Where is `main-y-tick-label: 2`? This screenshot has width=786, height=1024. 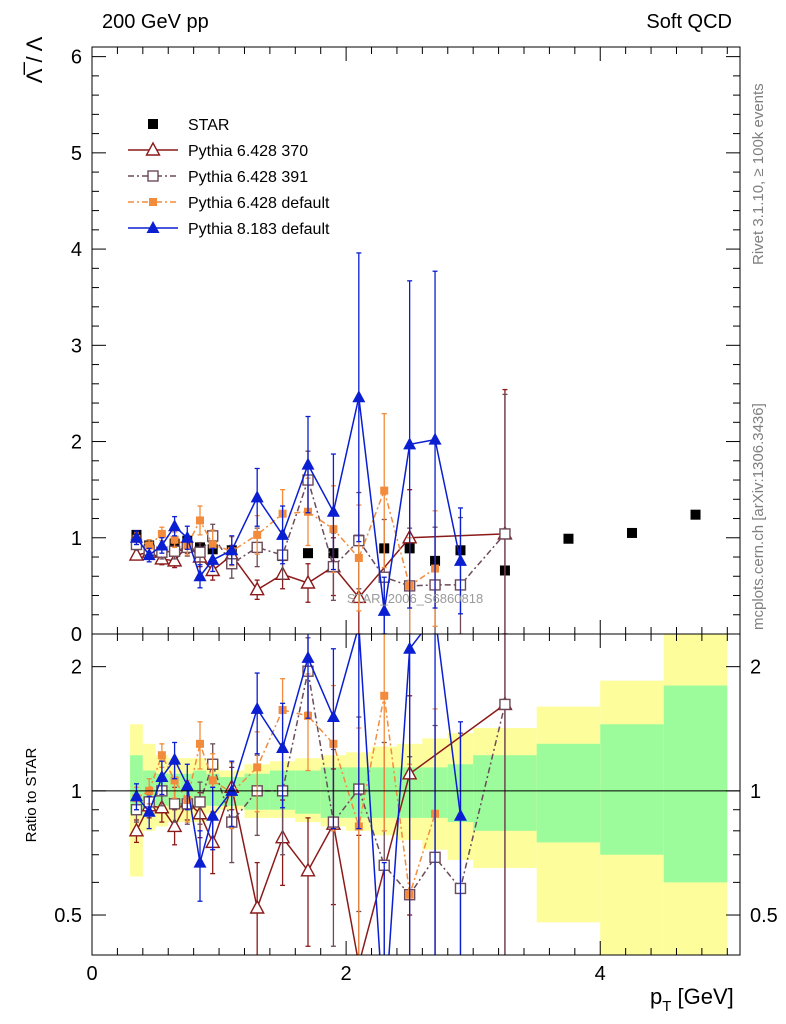 main-y-tick-label: 2 is located at coordinates (76, 443).